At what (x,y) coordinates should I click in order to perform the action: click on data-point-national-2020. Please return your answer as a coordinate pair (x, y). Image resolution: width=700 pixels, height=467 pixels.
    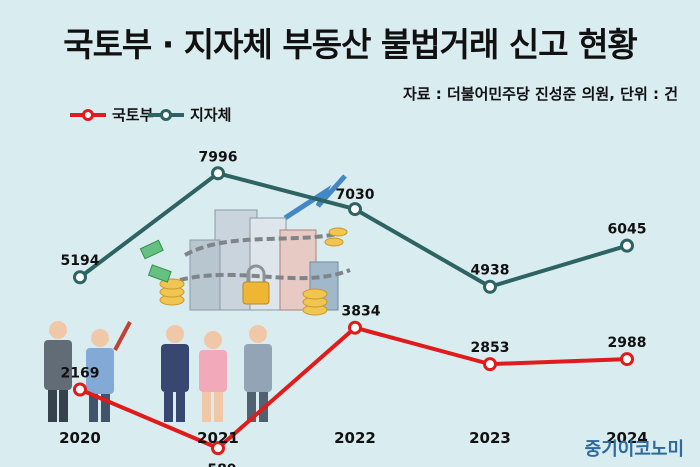
    Looking at the image, I should click on (80, 389).